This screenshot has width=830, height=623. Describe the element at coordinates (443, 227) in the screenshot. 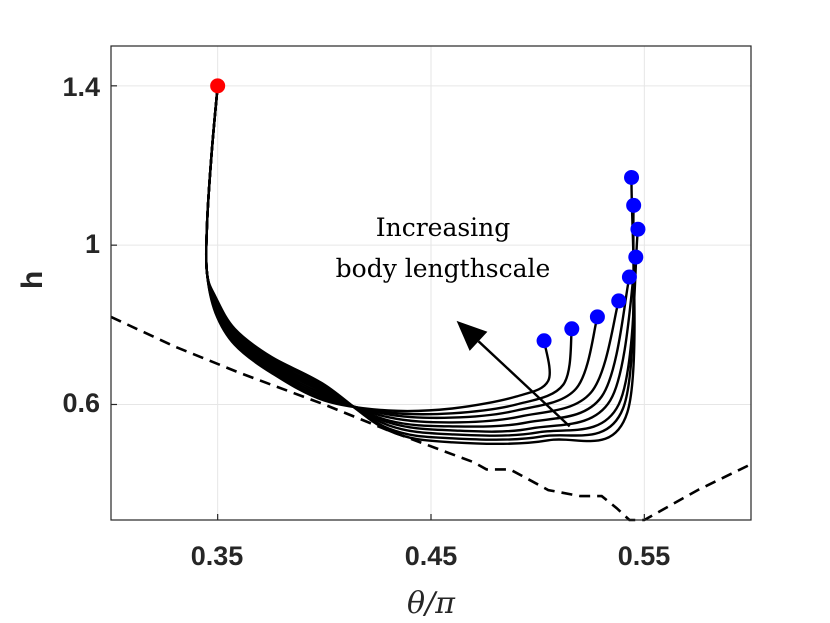

I see `annotation-line-1: Increasing` at that location.